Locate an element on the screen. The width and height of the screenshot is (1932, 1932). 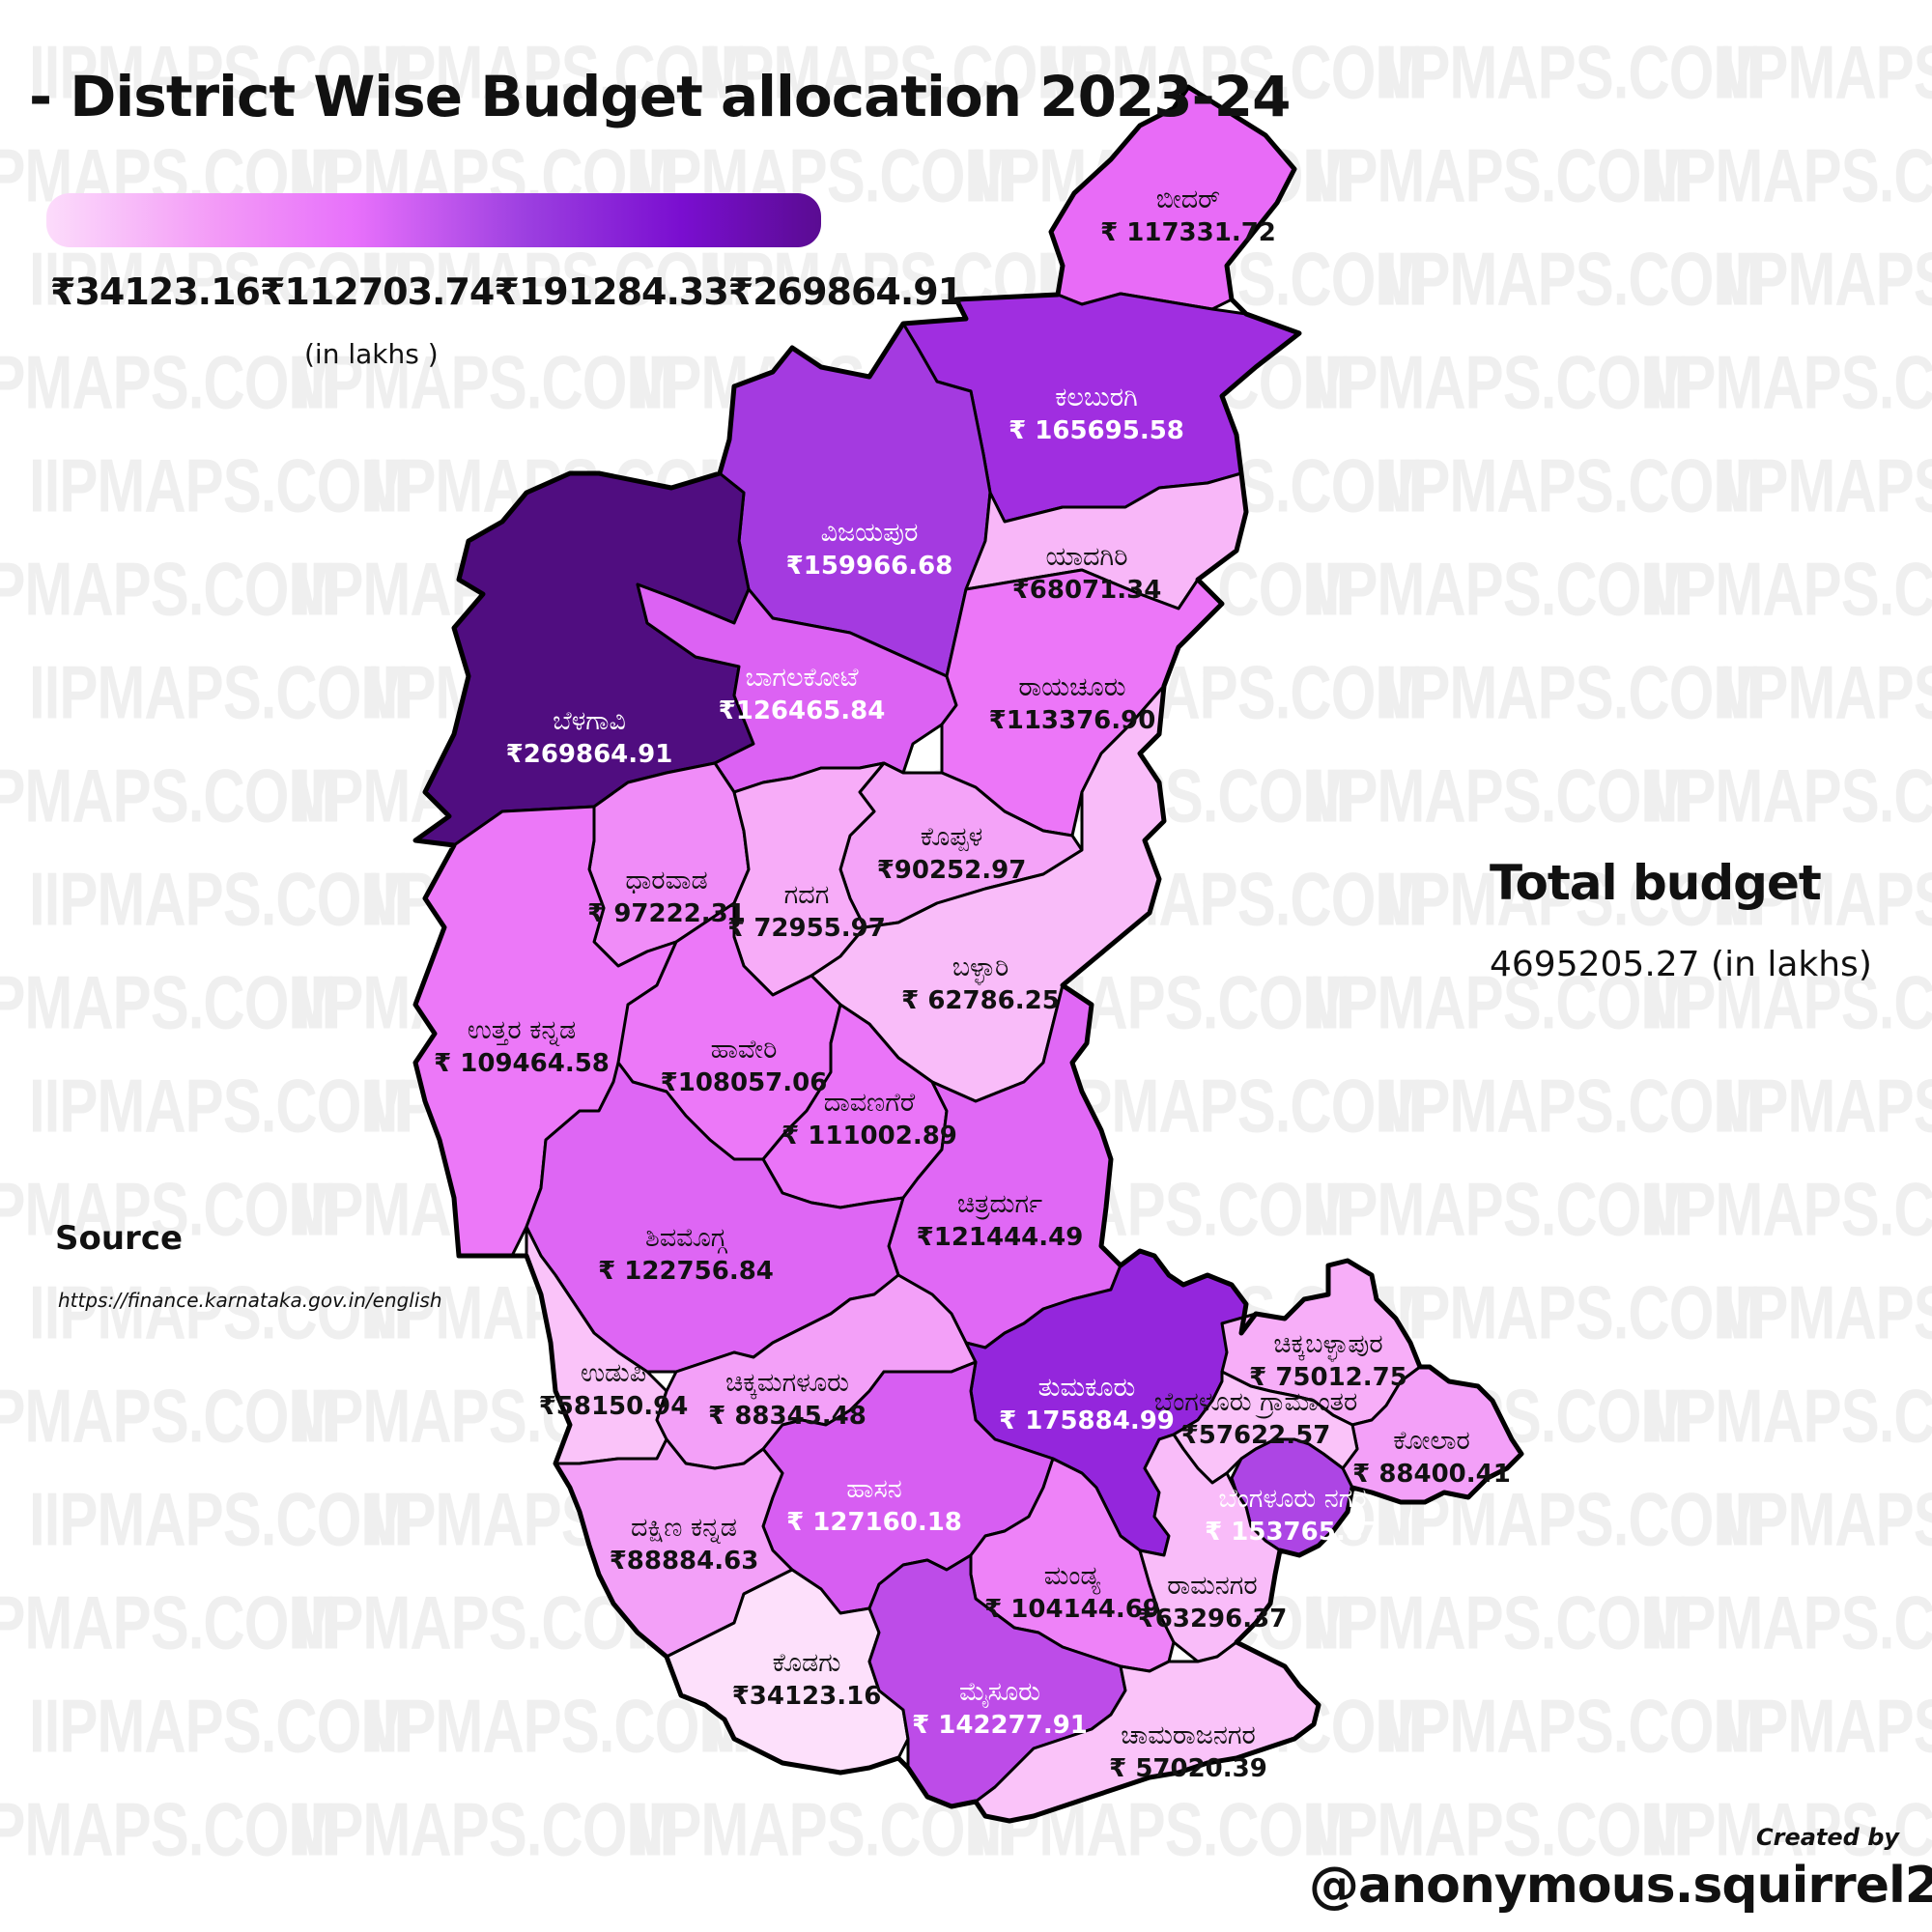
district-value-dakshina-kannada: ₹88884.63 is located at coordinates (684, 1561).